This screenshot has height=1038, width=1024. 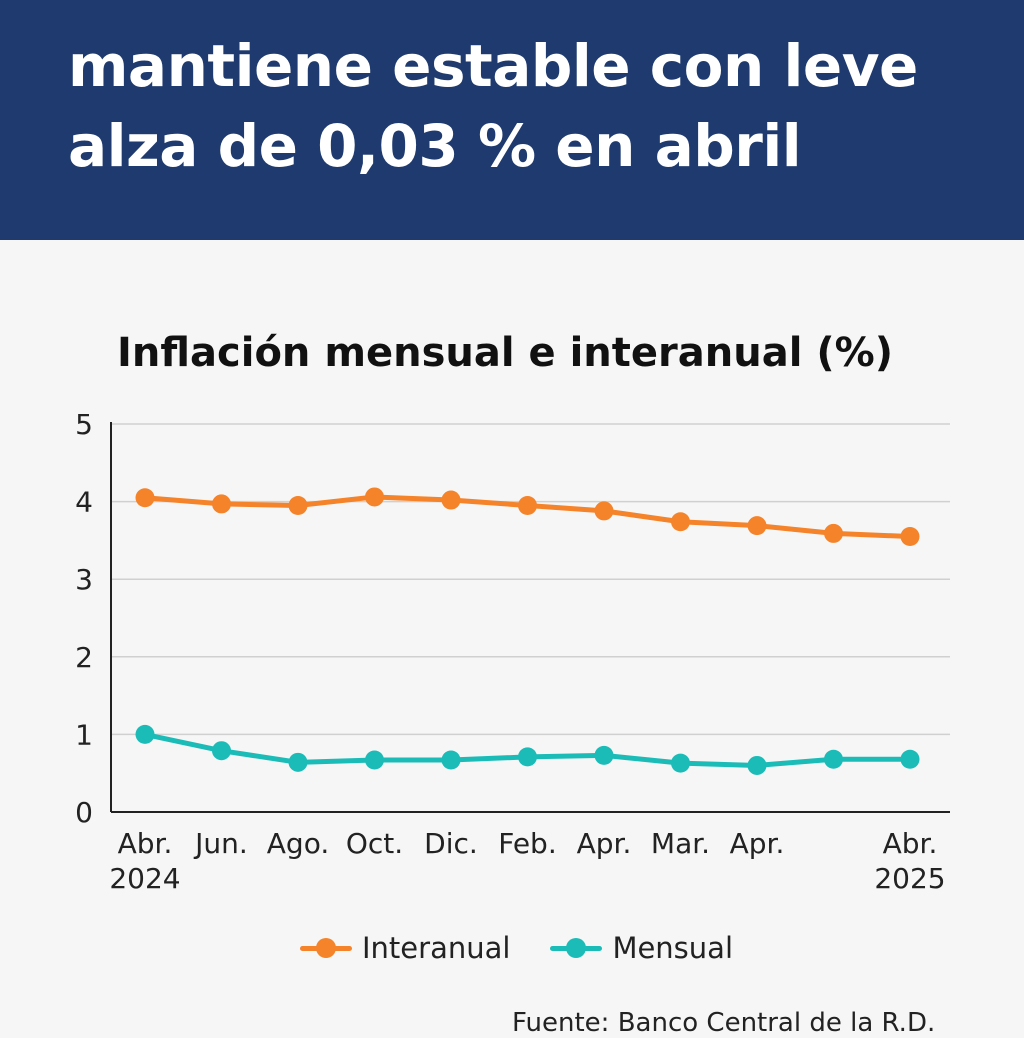 What do you see at coordinates (84, 812) in the screenshot?
I see `y-tick-label-0: 0` at bounding box center [84, 812].